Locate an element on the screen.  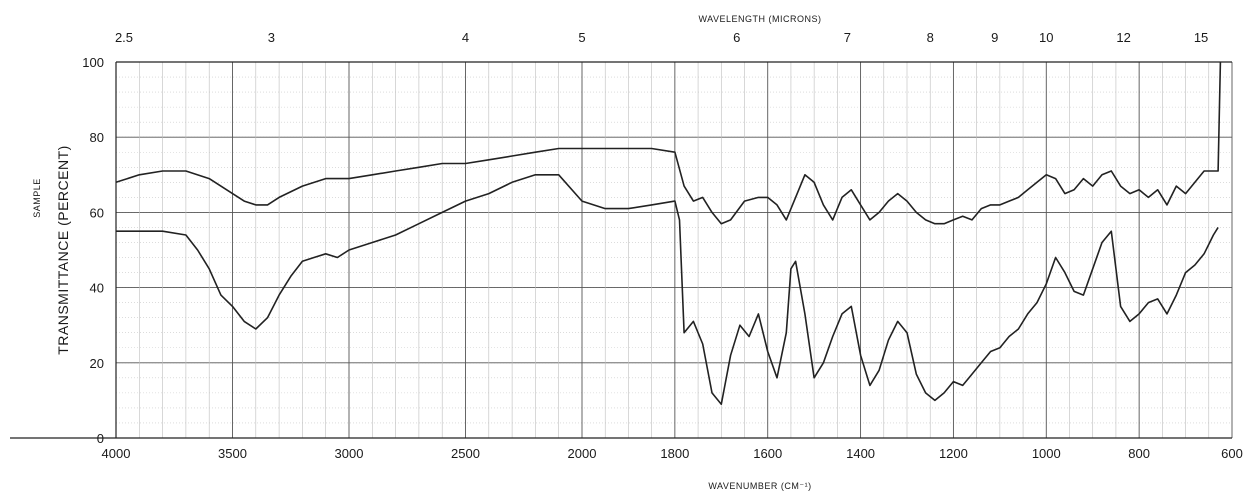
x-tick-label: 1600 is located at coordinates (767, 453).